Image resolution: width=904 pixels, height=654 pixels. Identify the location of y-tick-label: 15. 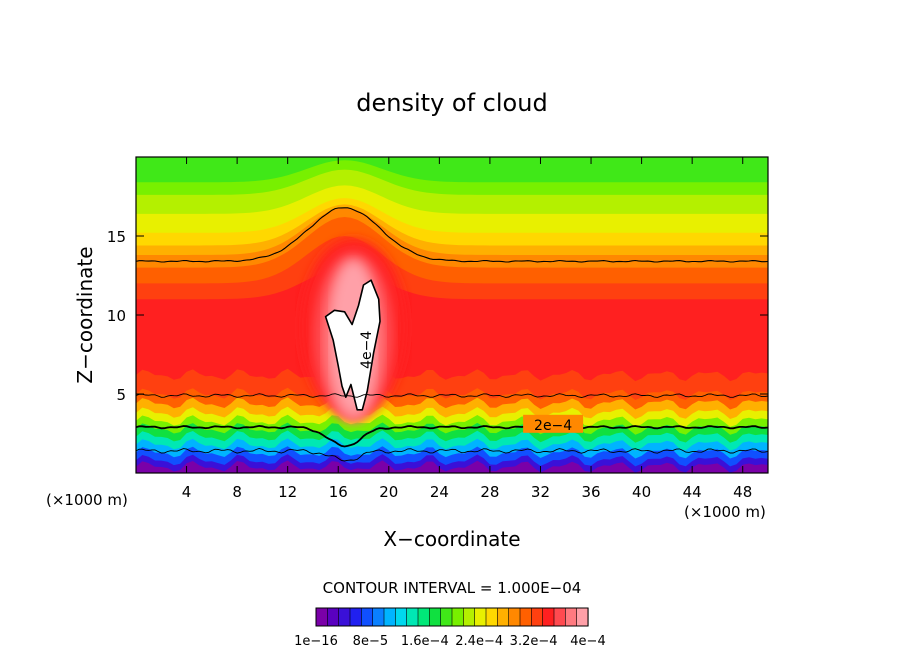
(116, 237).